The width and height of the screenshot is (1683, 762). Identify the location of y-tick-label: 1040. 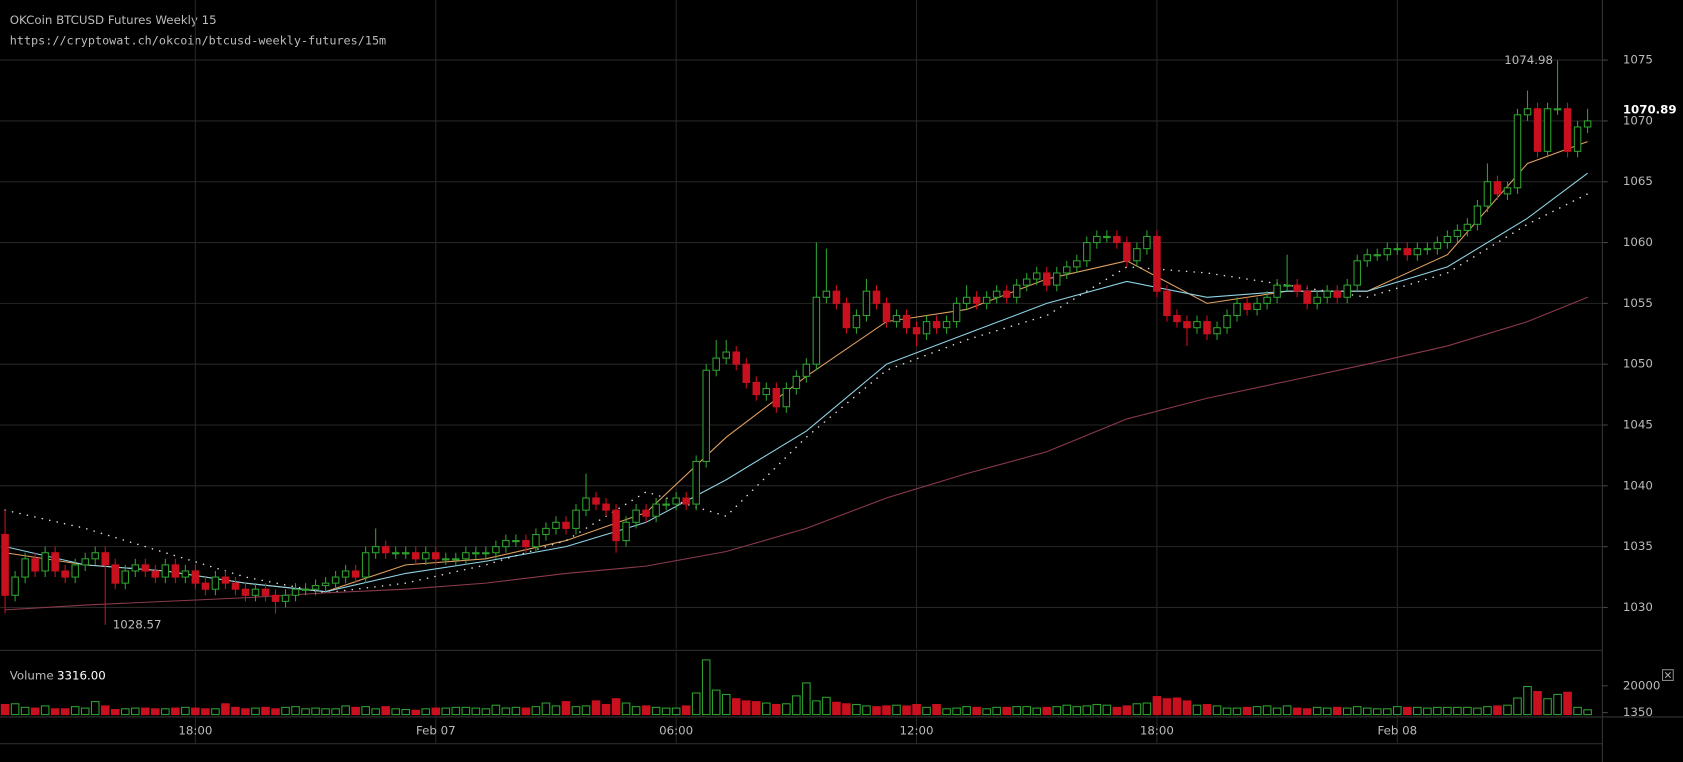
(1638, 485).